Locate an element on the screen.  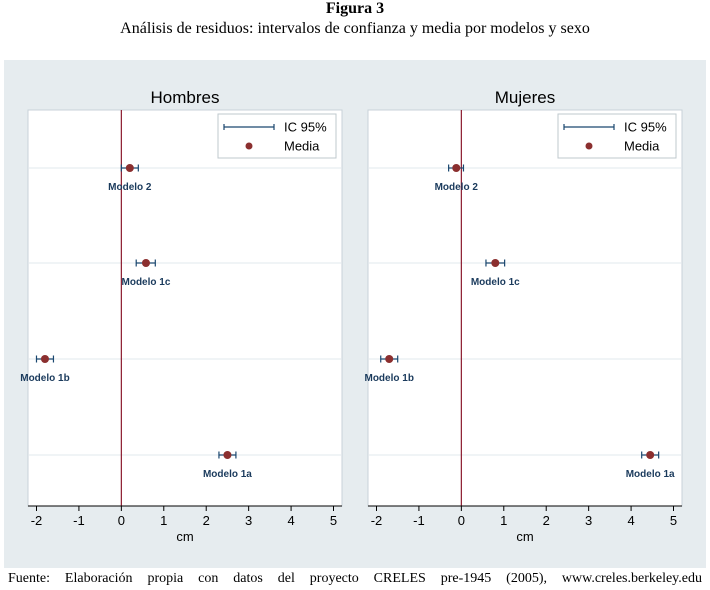
panel-1-point-label: Modelo 1c is located at coordinates (146, 282).